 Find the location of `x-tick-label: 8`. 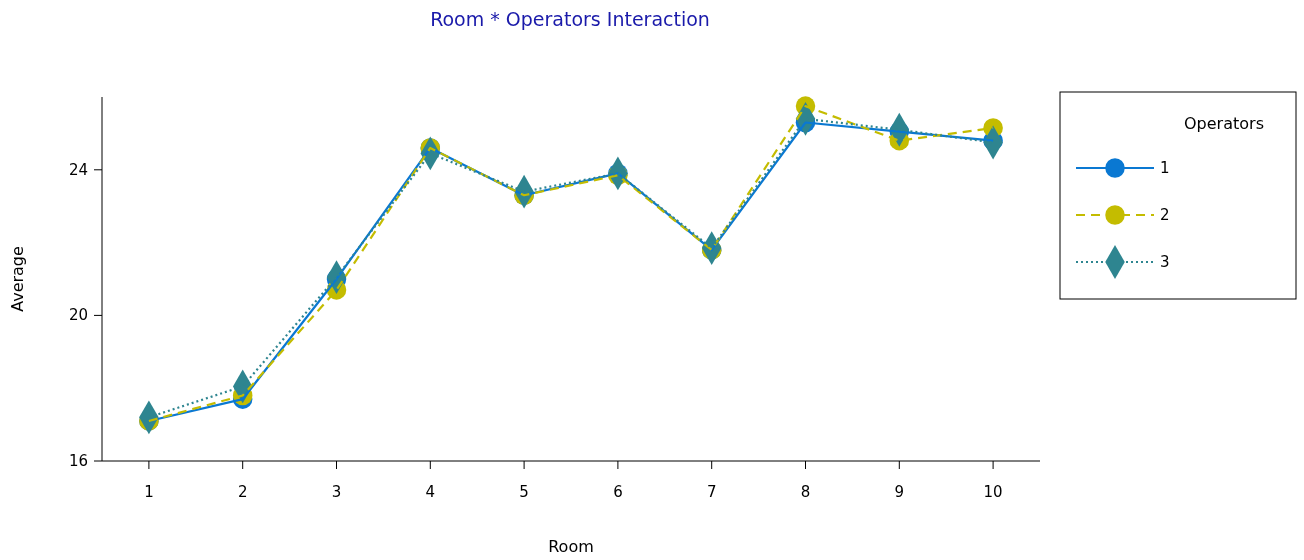

x-tick-label: 8 is located at coordinates (805, 492).